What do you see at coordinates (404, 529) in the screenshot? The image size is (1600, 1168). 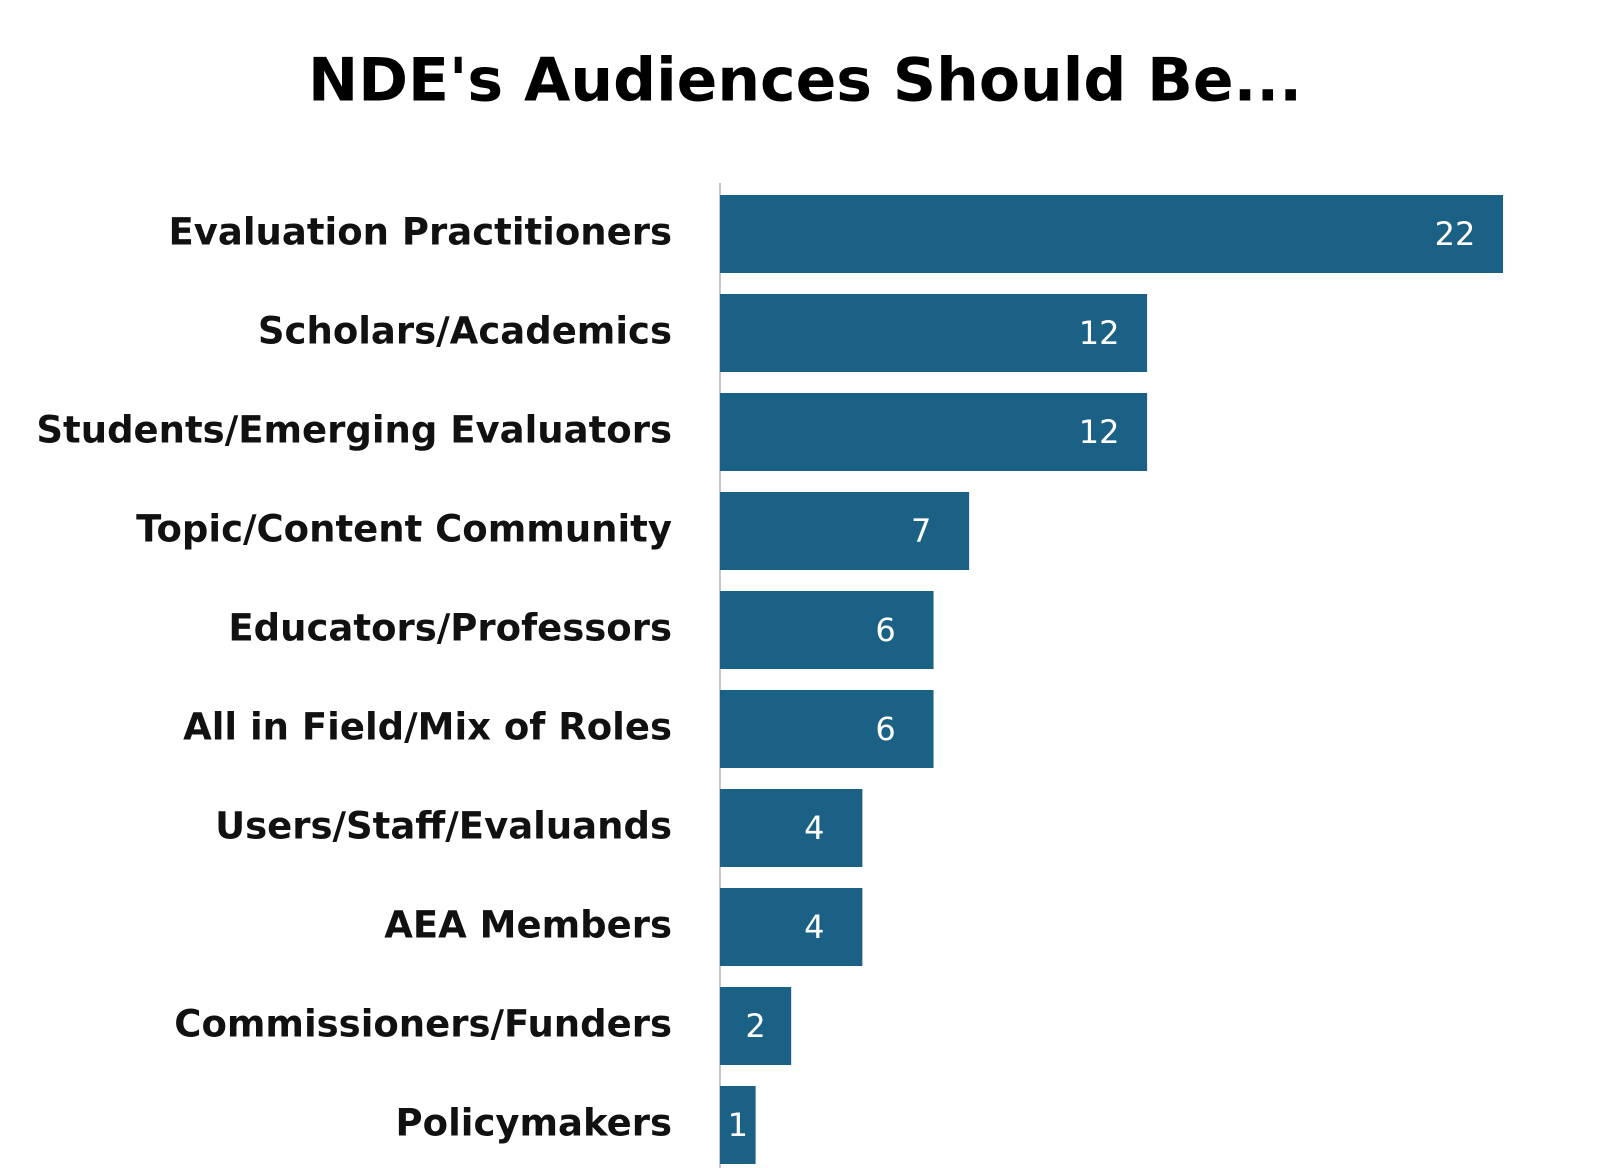 I see `category-label: Topic/Content Community` at bounding box center [404, 529].